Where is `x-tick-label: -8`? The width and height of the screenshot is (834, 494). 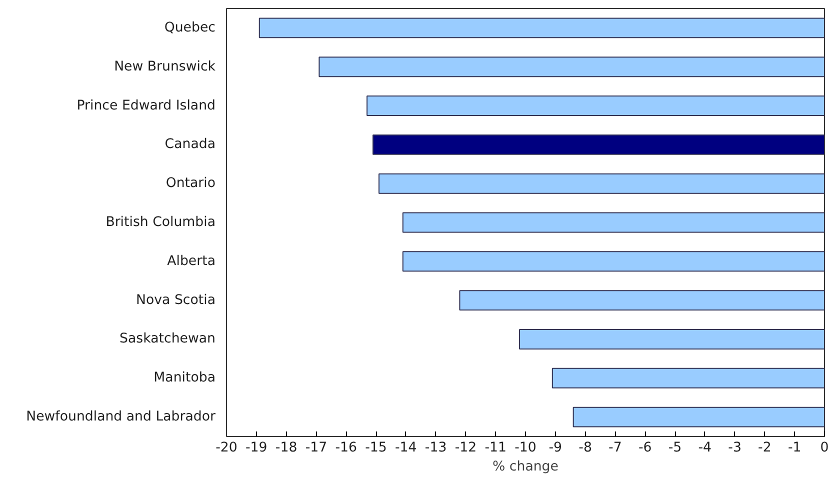
x-tick-label: -8 is located at coordinates (585, 448).